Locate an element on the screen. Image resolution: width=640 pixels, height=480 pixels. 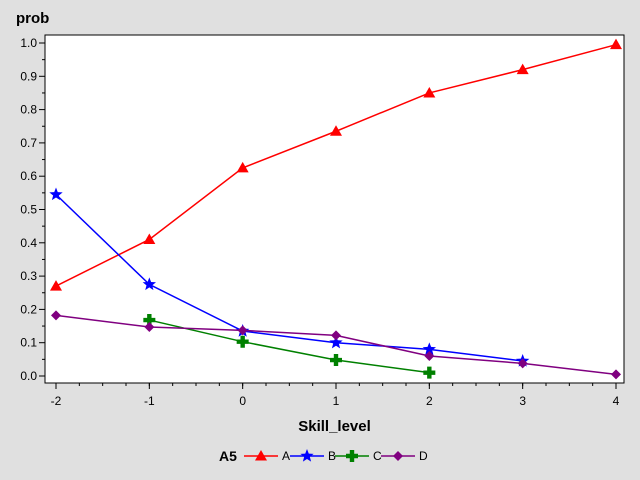
y-axis-title: prob is located at coordinates (32, 18).